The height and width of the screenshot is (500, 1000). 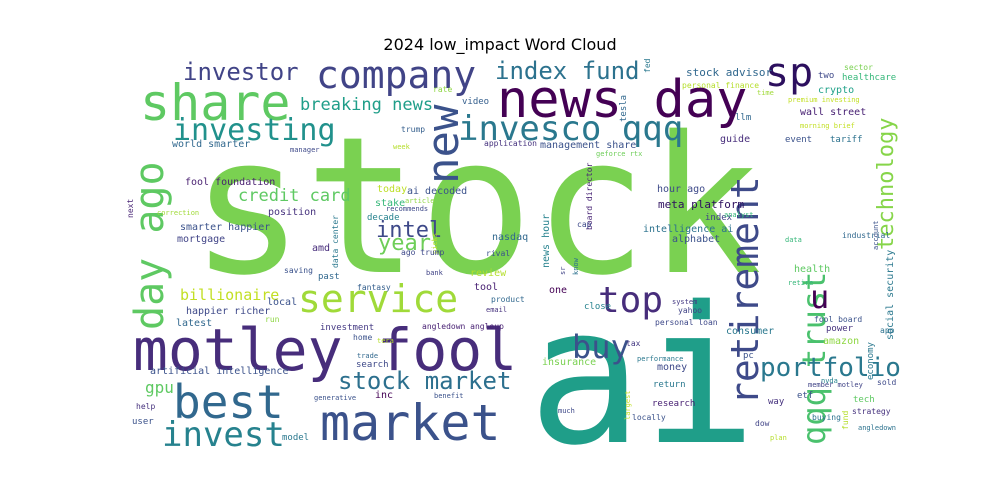 What do you see at coordinates (819, 297) in the screenshot?
I see `word-u: u` at bounding box center [819, 297].